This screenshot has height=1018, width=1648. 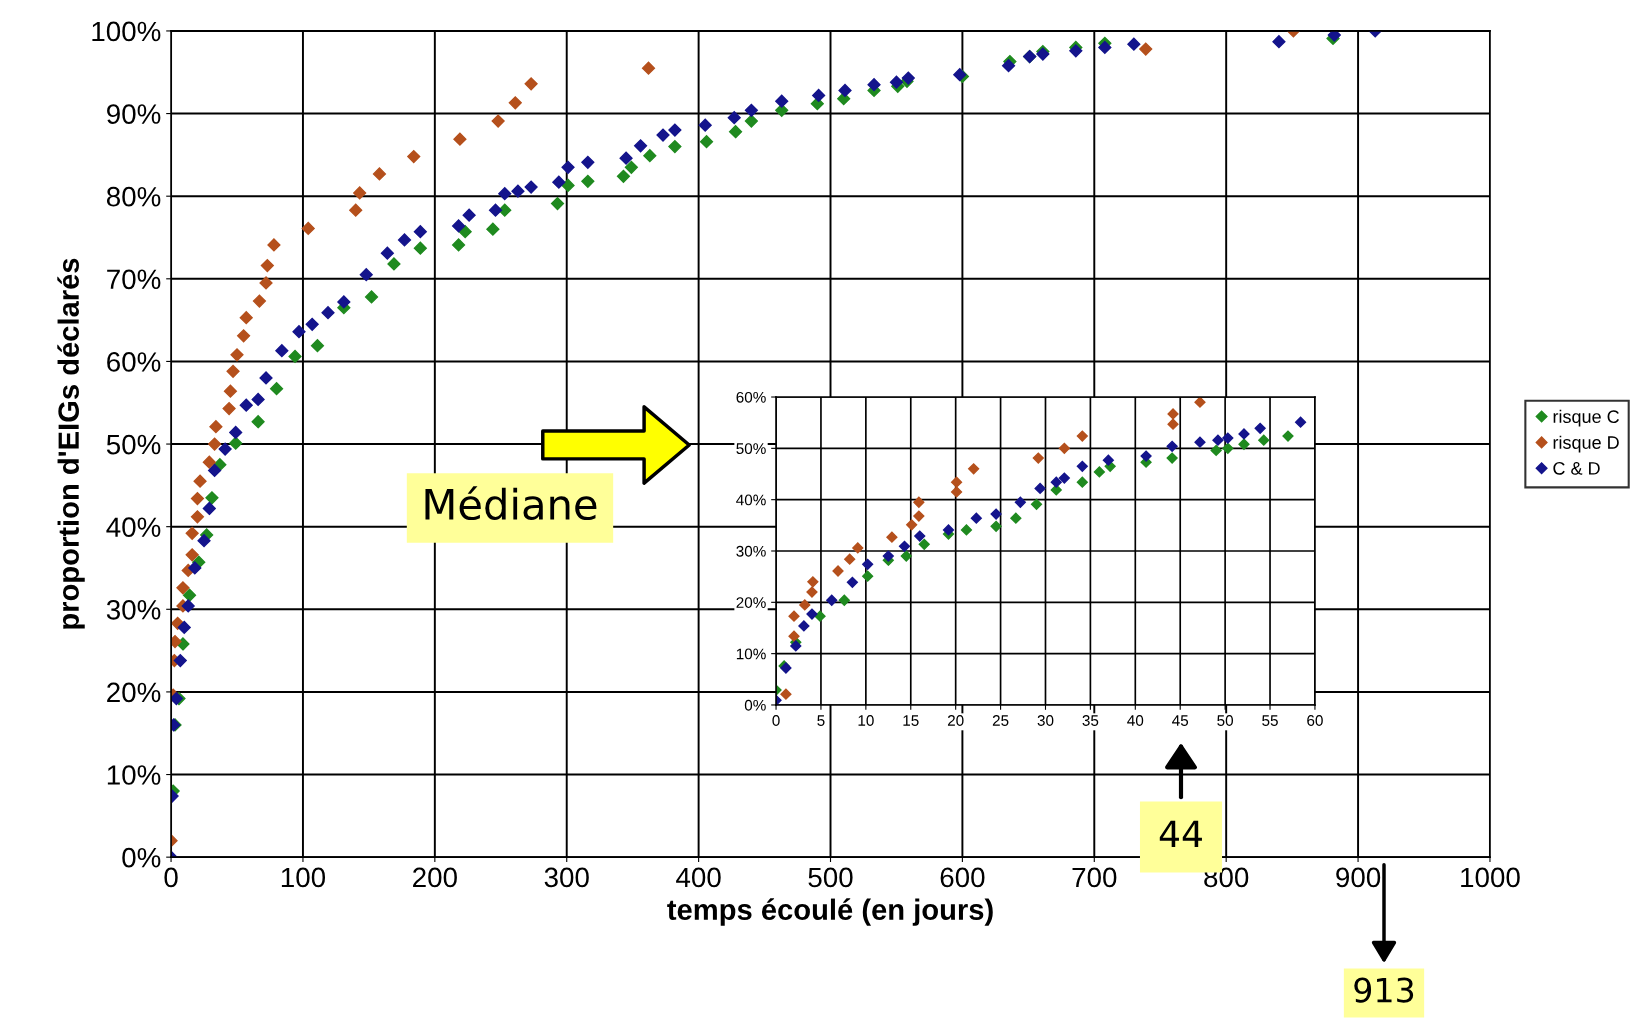 I want to click on x-tick-label: 900, so click(x=1358, y=877).